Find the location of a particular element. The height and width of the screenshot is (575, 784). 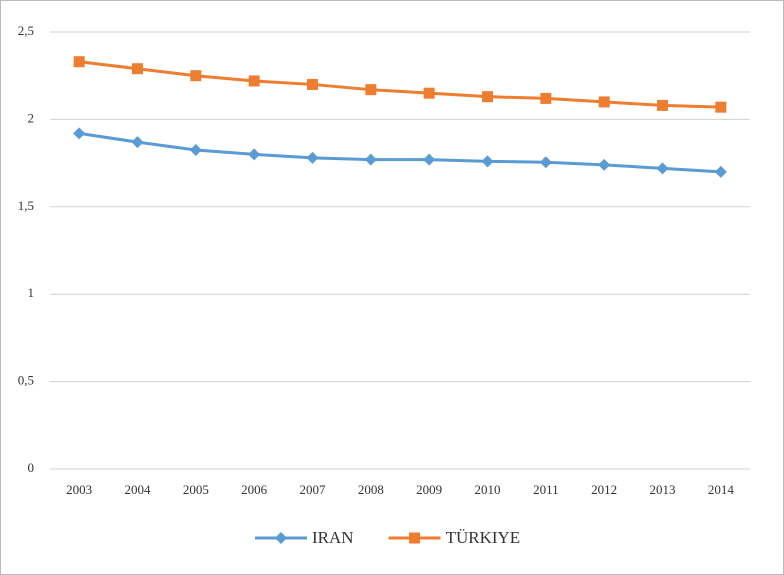

x-tick-label: 2009 is located at coordinates (429, 489).